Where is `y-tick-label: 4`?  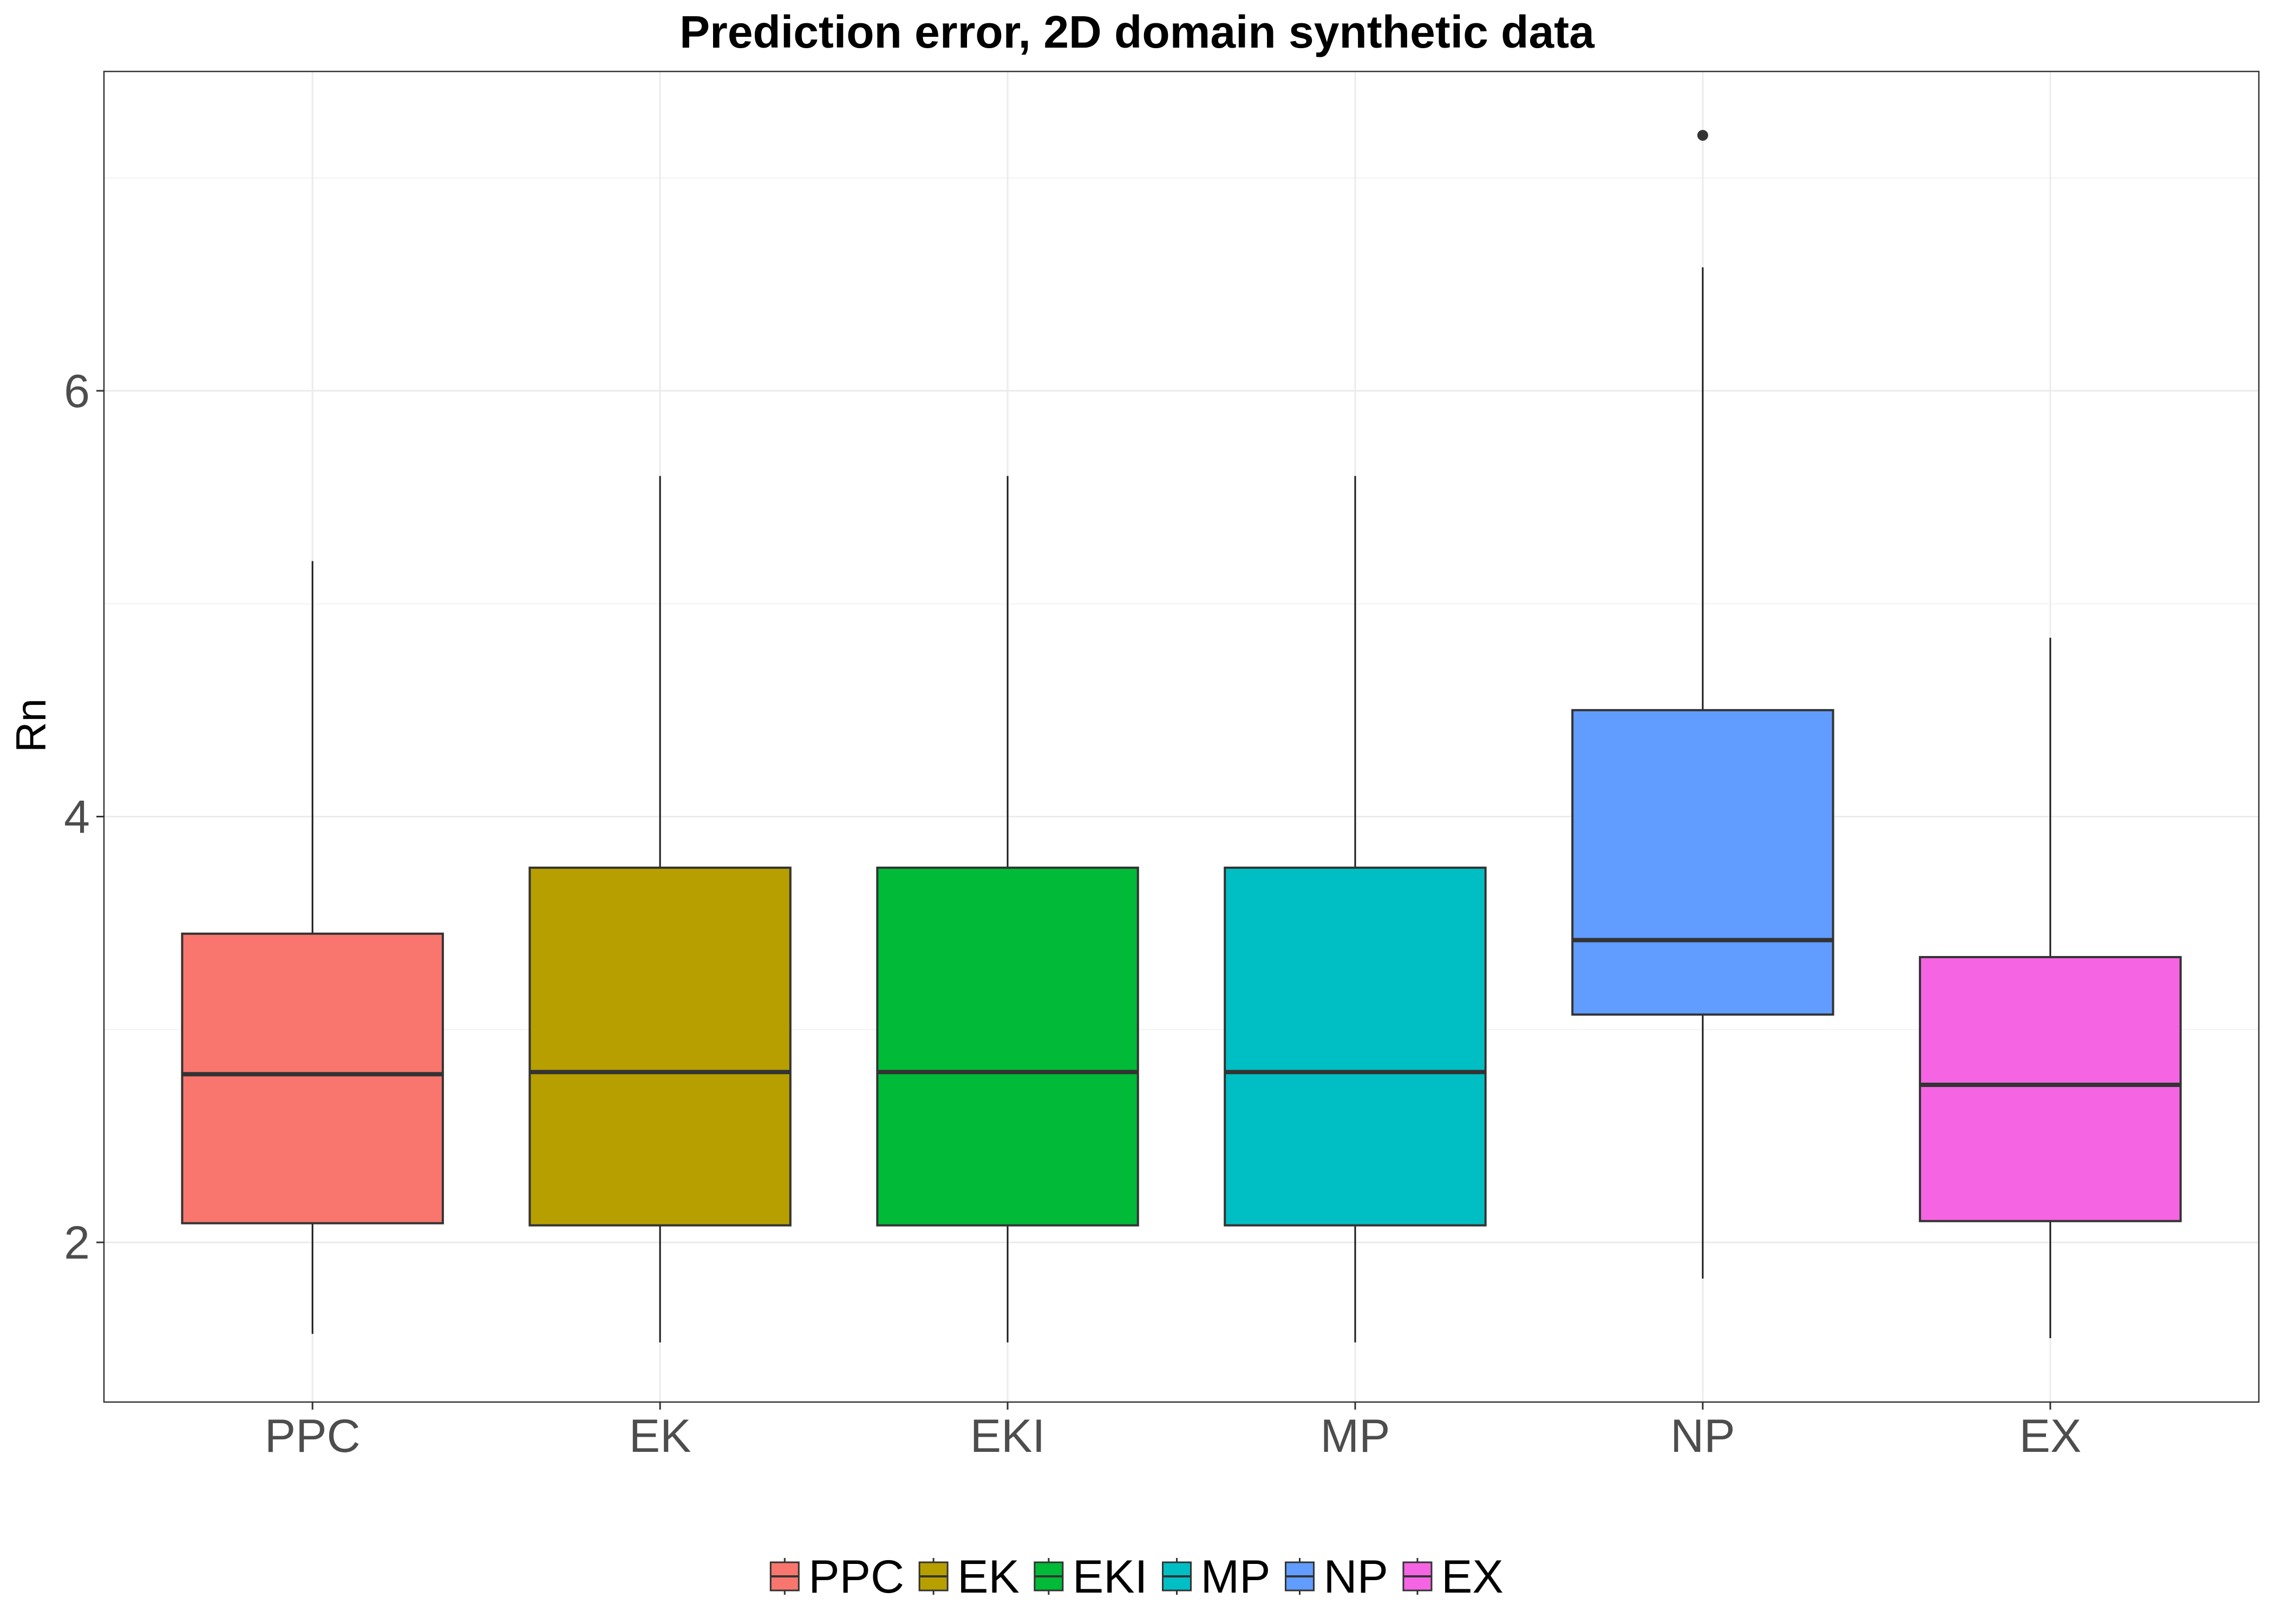
y-tick-label: 4 is located at coordinates (77, 817).